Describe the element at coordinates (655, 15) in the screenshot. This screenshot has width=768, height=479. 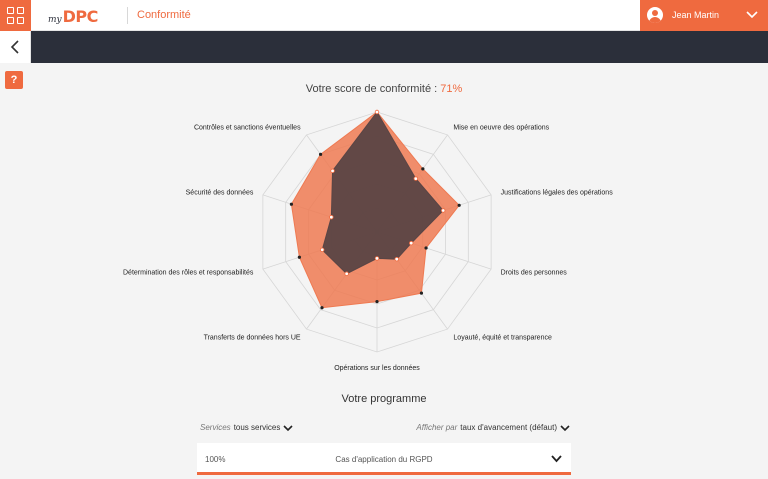
I see `user-avatar-icon` at that location.